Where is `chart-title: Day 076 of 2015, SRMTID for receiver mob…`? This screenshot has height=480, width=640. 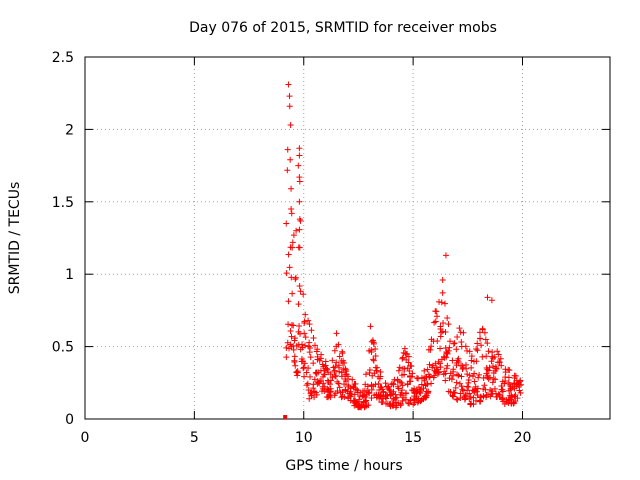
chart-title: Day 076 of 2015, SRMTID for receiver mob… is located at coordinates (343, 28).